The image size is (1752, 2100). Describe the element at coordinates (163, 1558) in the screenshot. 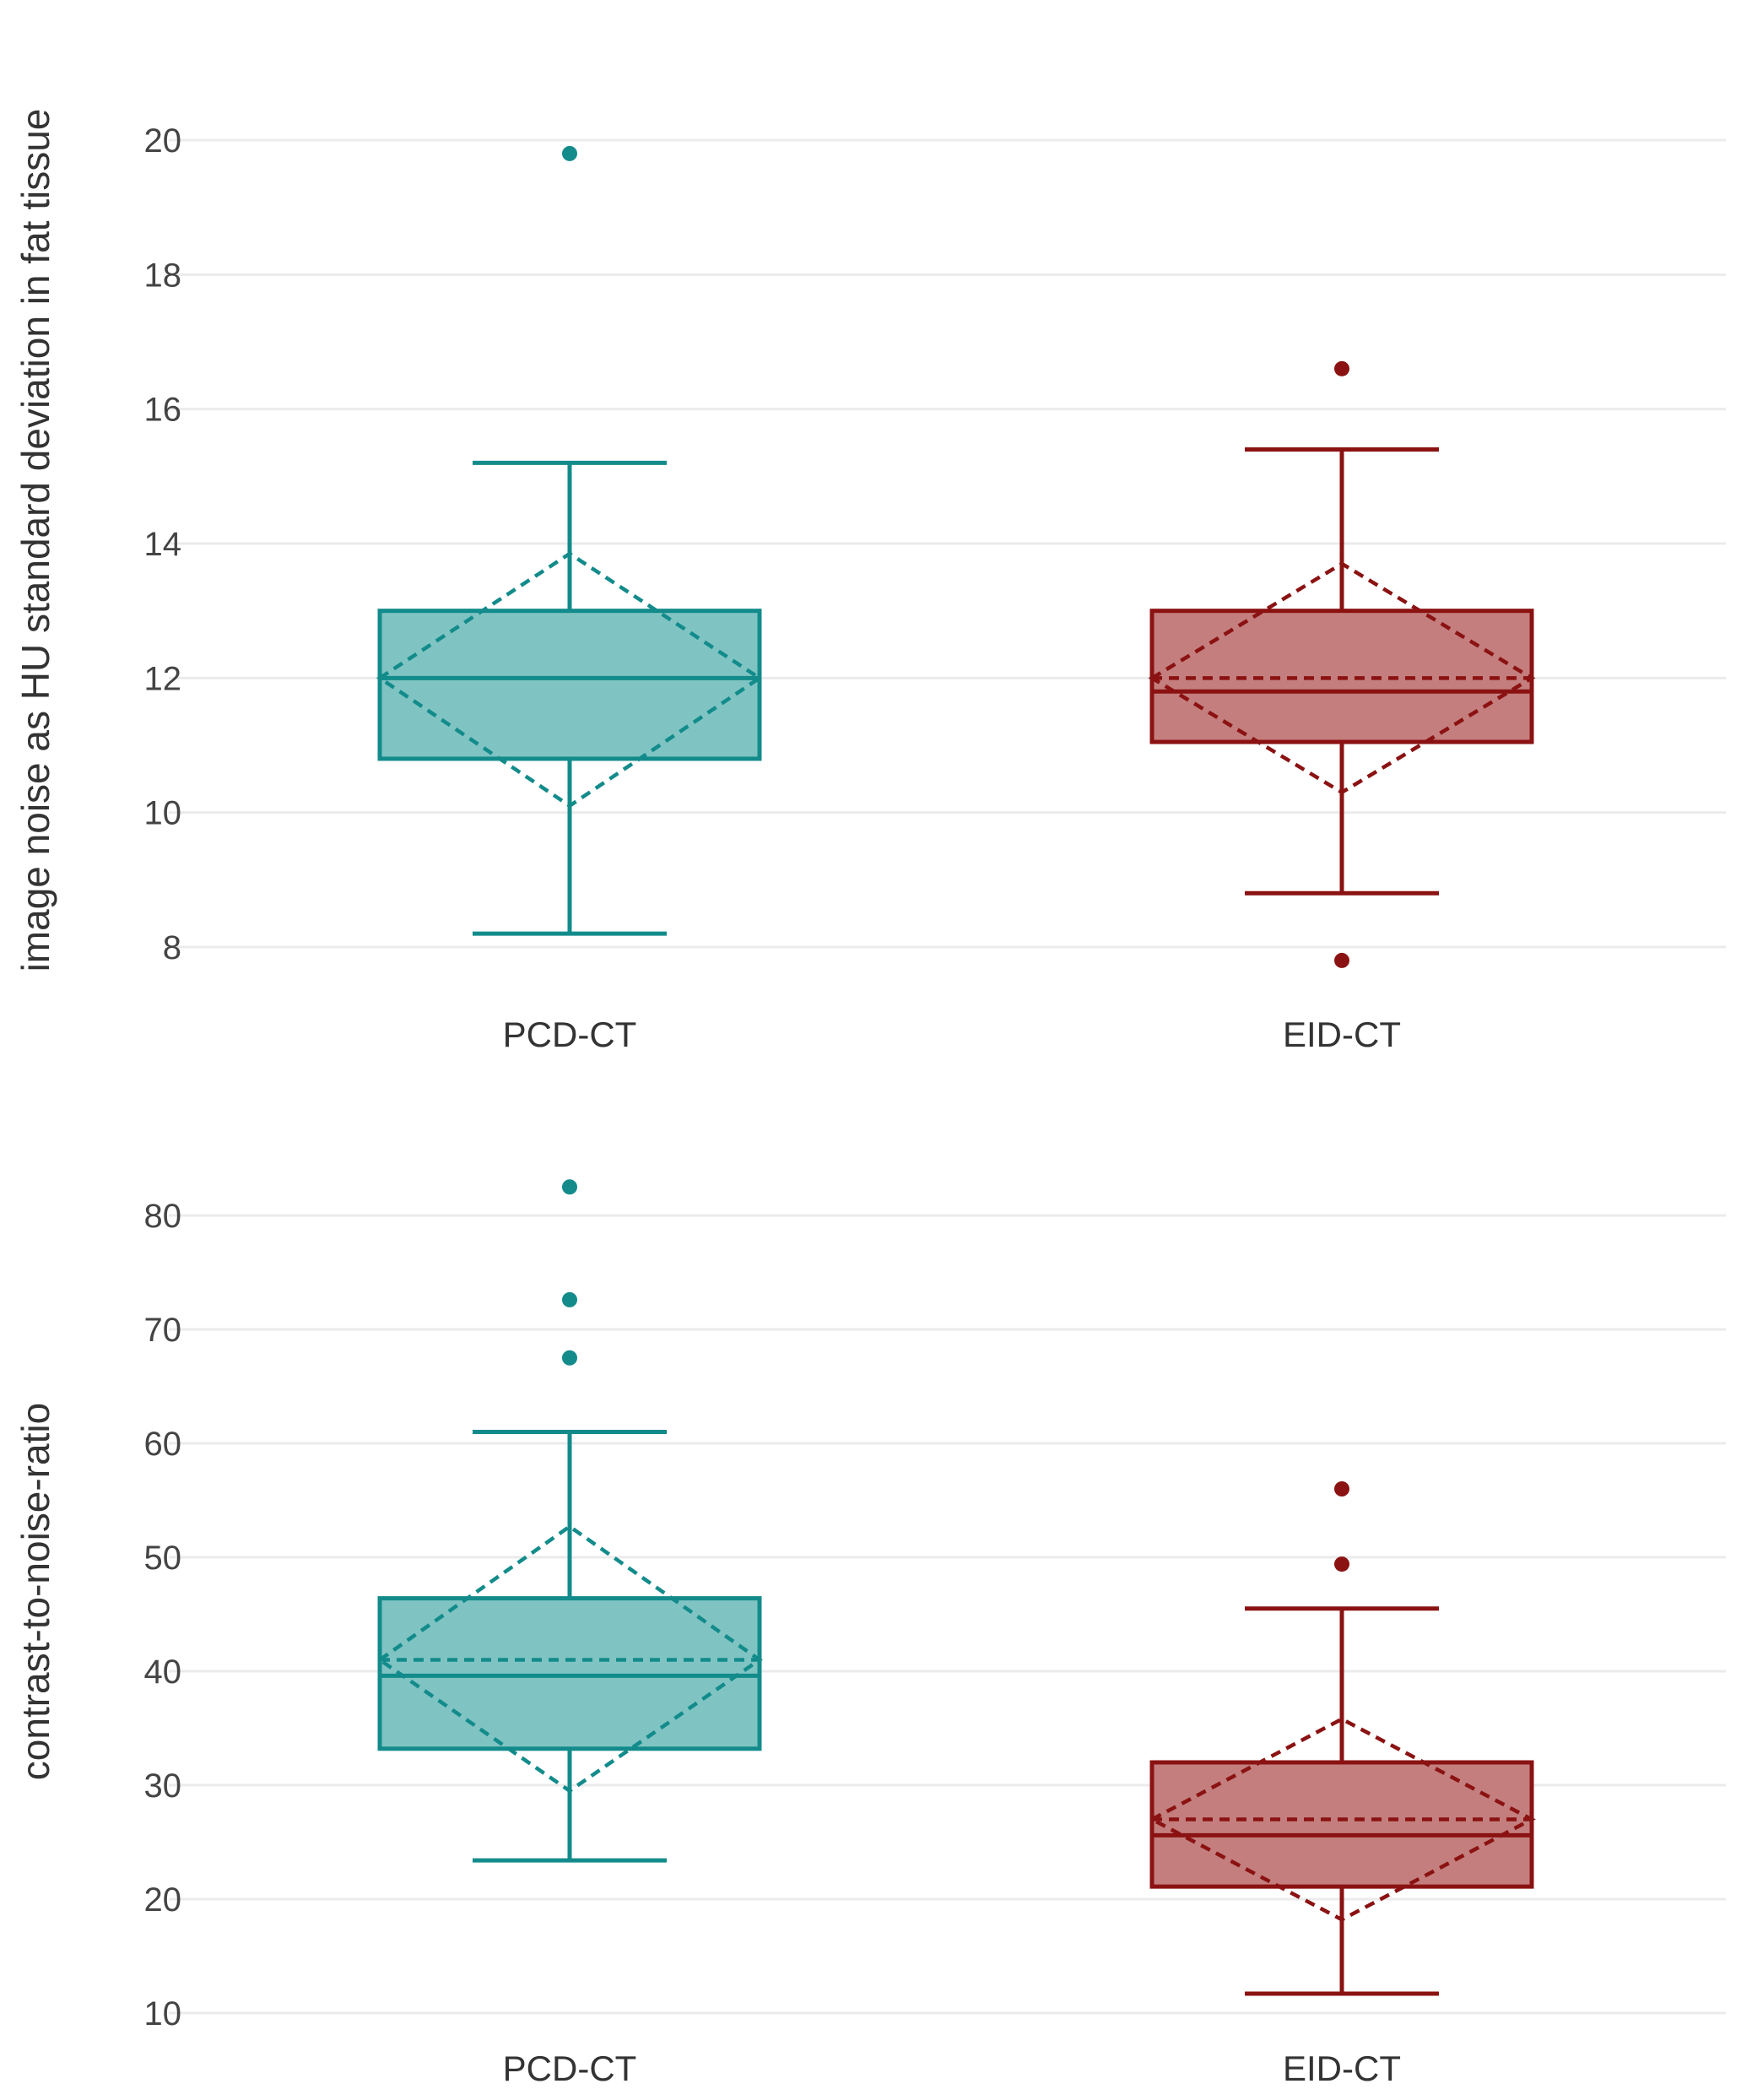

I see `y-tick-label: 50` at that location.